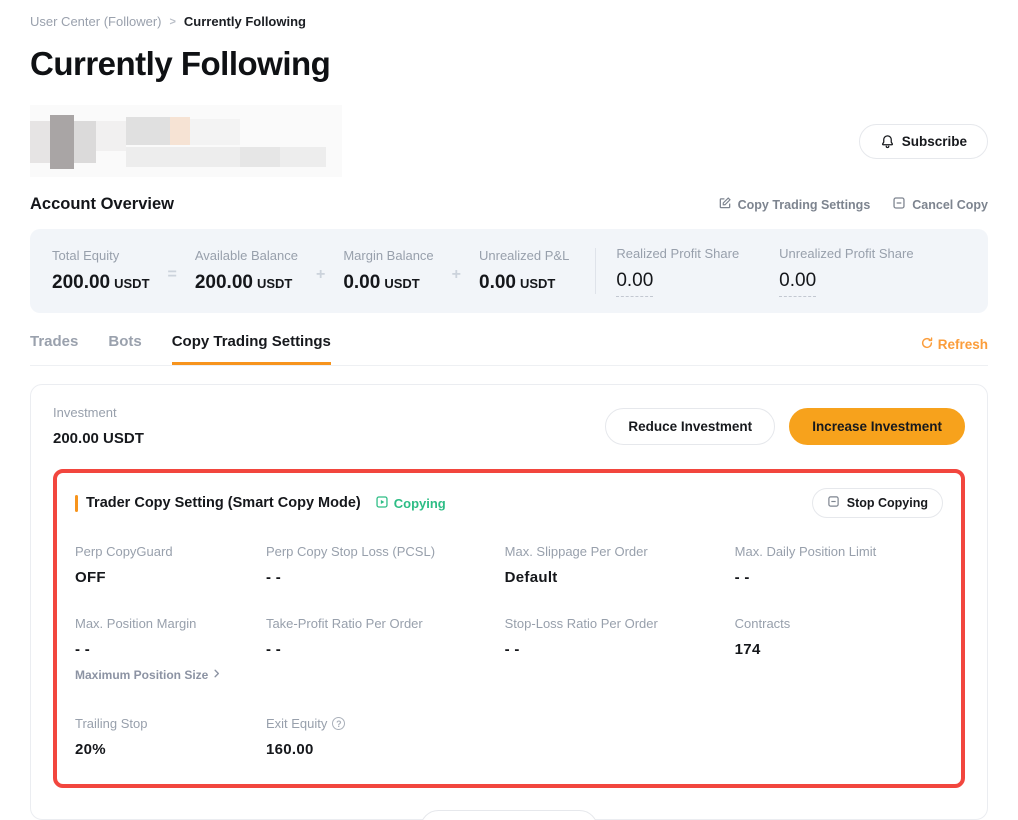 The height and width of the screenshot is (820, 1018). Describe the element at coordinates (186, 141) in the screenshot. I see `trader-info-redacted` at that location.